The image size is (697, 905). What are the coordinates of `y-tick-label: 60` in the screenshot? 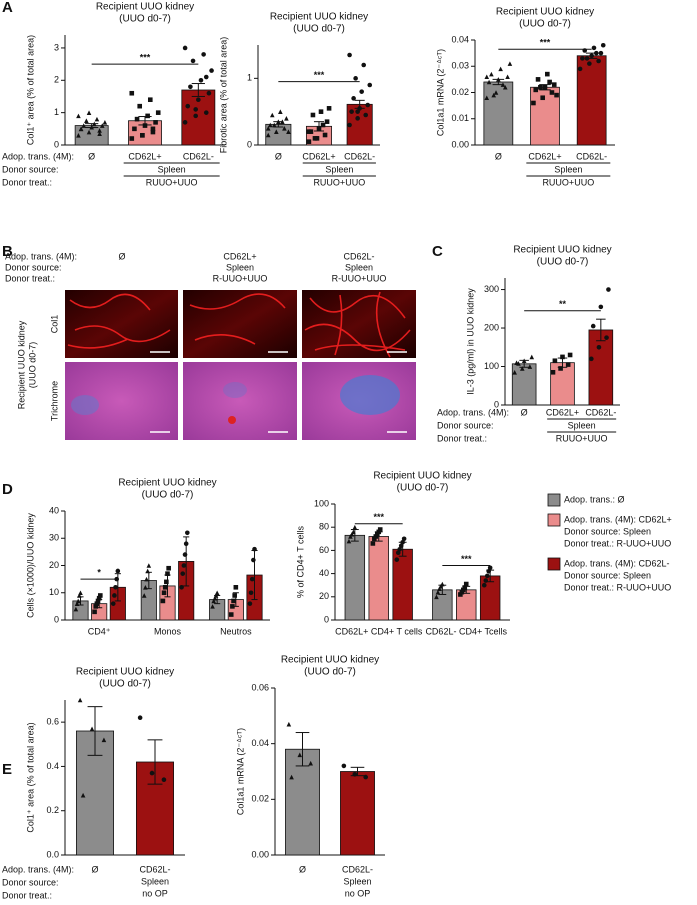 It's located at (324, 550).